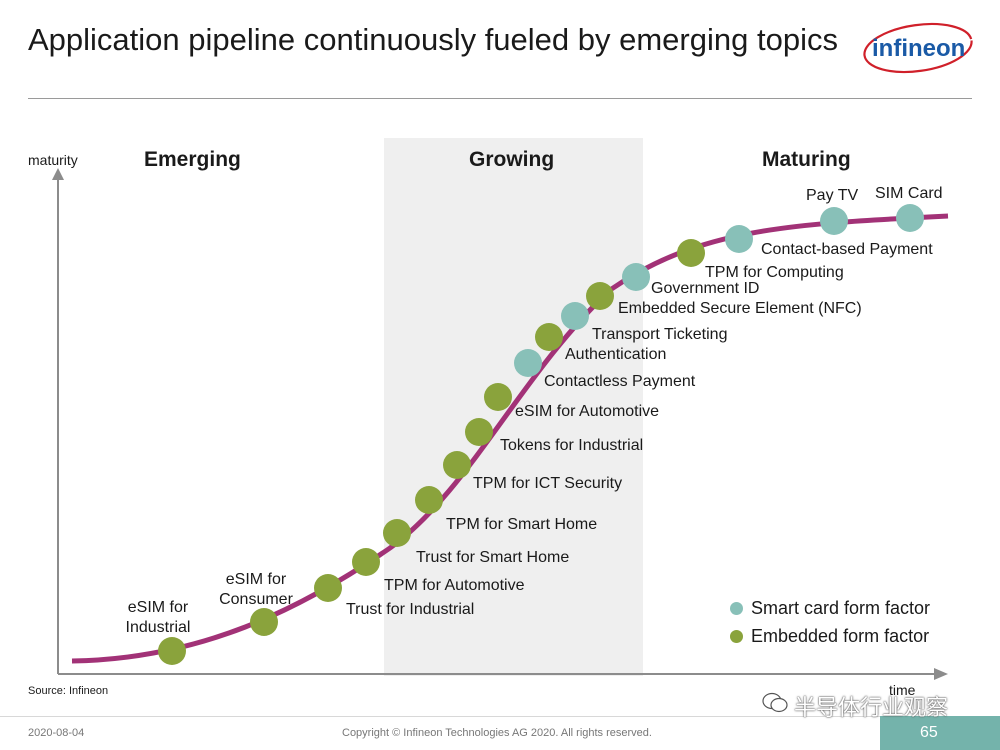  I want to click on watermark-text: 半导体行业观察, so click(871, 707).